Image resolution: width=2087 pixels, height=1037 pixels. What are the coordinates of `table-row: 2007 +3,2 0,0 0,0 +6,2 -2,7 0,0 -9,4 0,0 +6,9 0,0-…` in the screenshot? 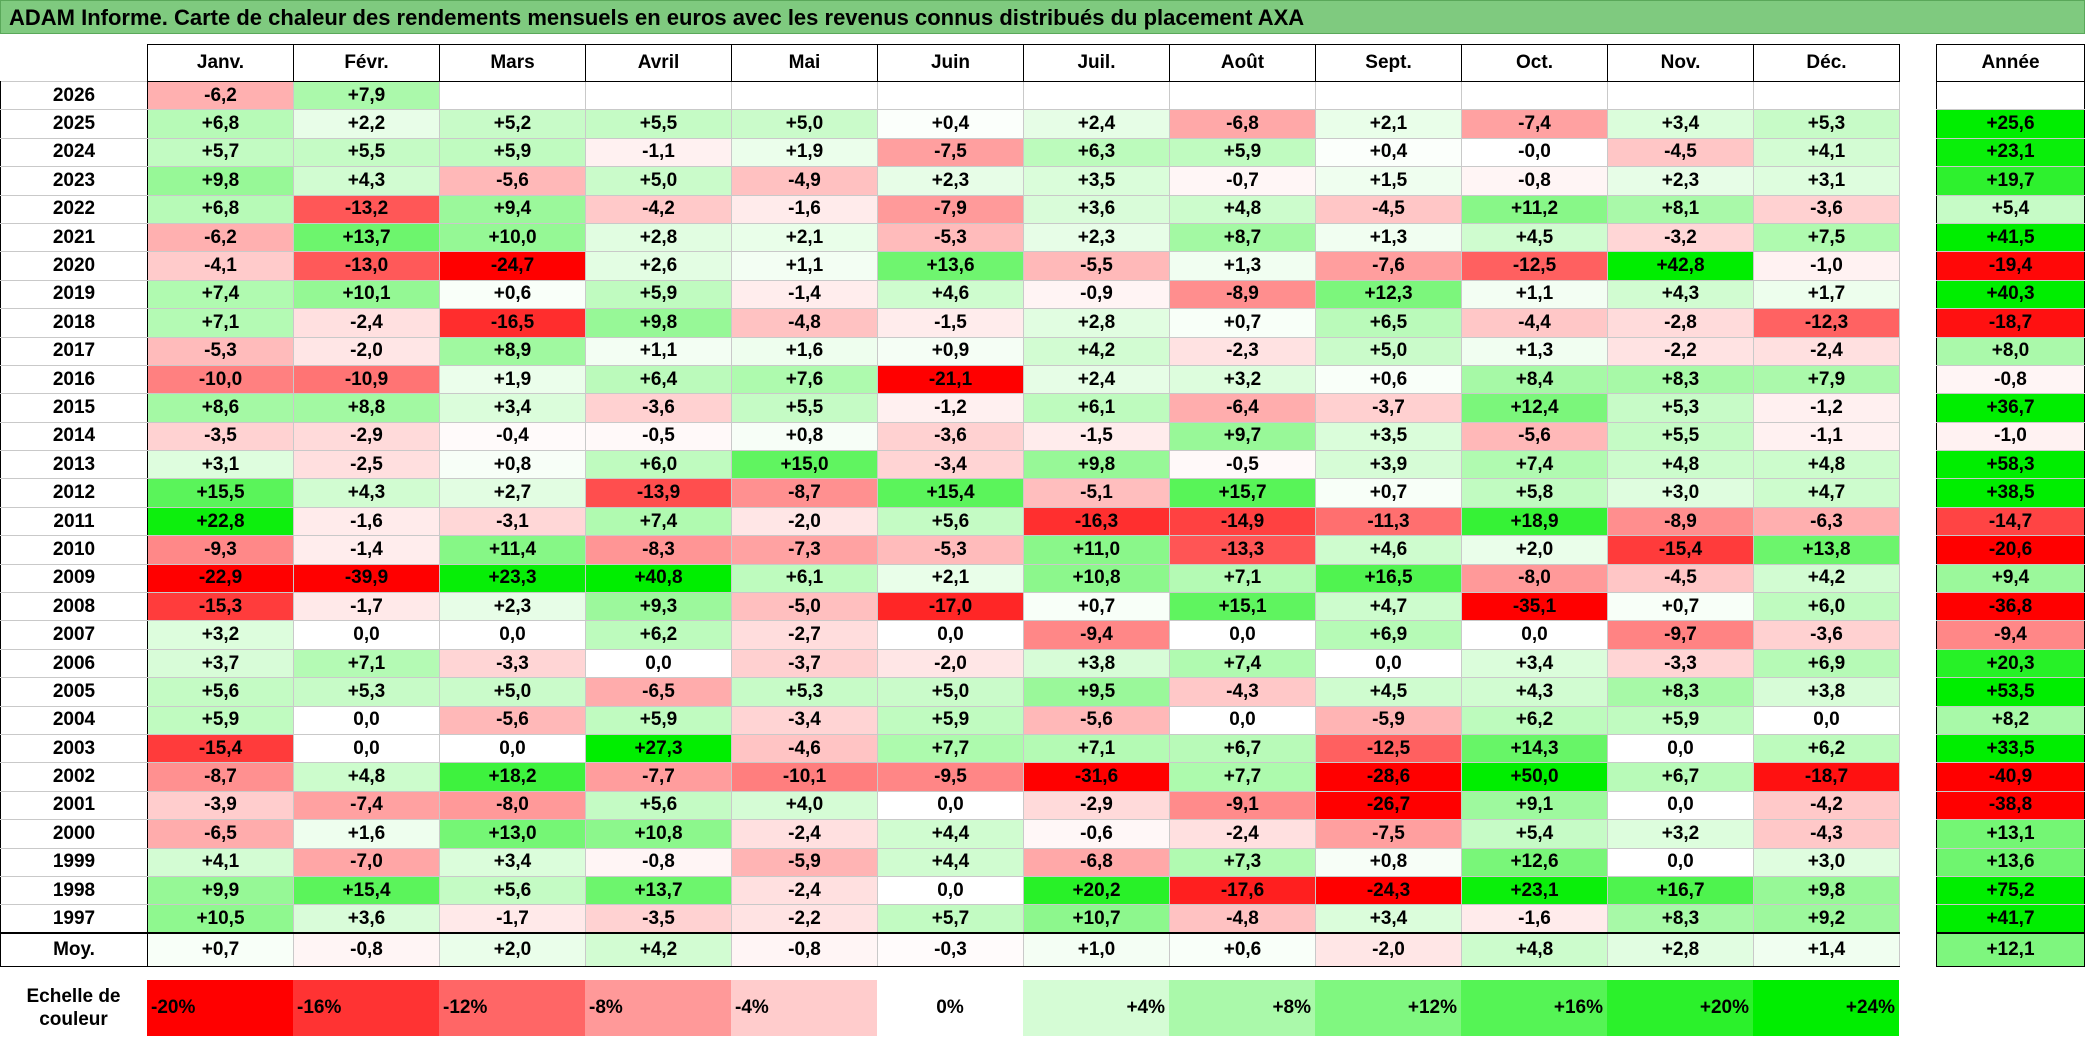 It's located at (1042, 635).